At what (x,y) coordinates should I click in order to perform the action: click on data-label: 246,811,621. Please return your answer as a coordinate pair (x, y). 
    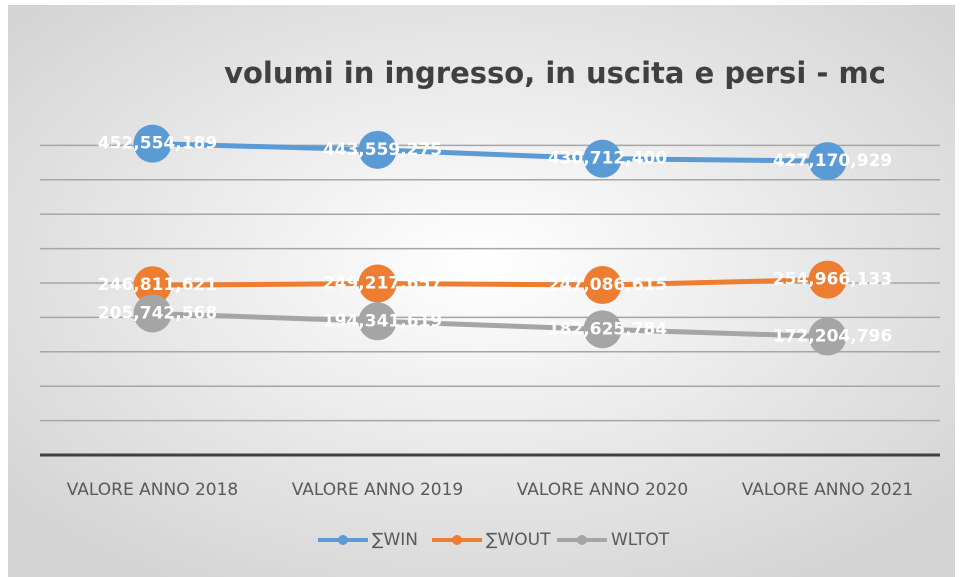
    Looking at the image, I should click on (157, 285).